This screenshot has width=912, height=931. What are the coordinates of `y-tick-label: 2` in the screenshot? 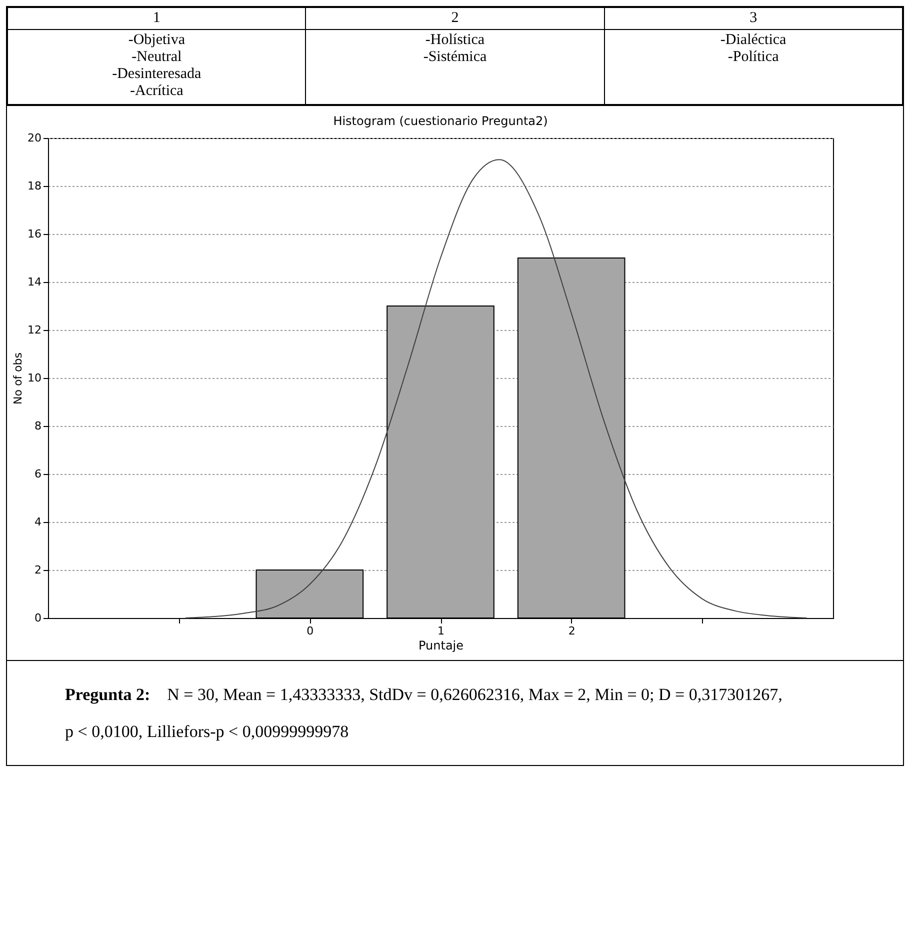 It's located at (38, 570).